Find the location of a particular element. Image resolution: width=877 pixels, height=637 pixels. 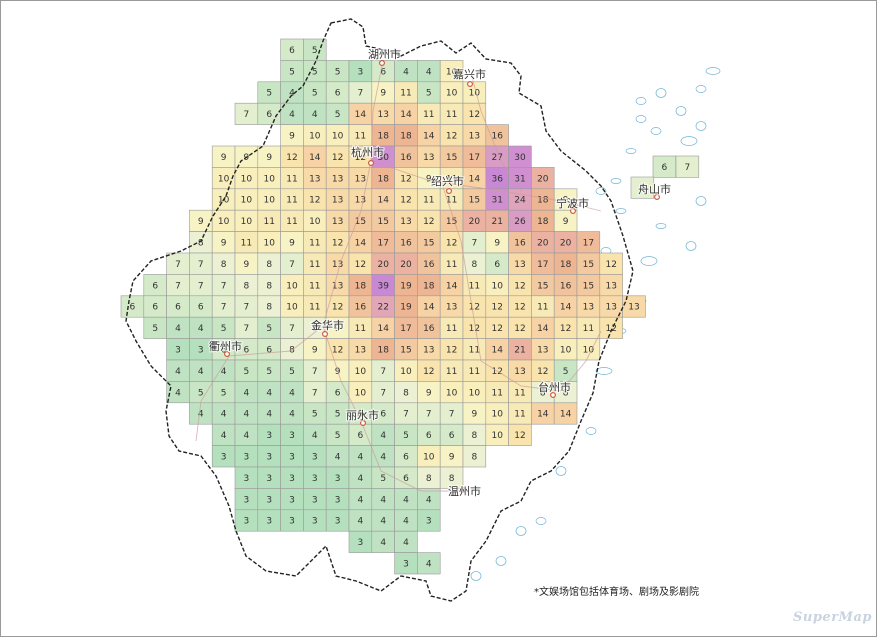

grid-cell-zhoushan: 7 is located at coordinates (642, 187).